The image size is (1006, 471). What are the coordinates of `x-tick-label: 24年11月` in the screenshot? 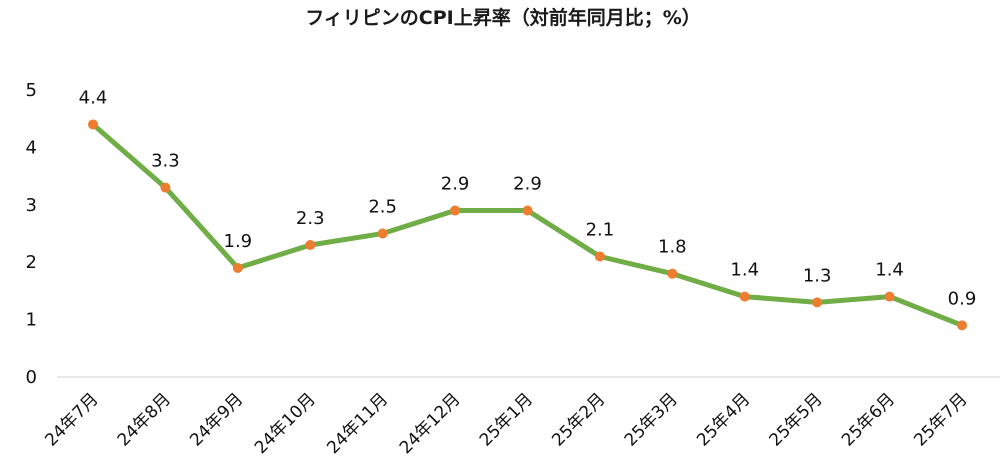 It's located at (357, 423).